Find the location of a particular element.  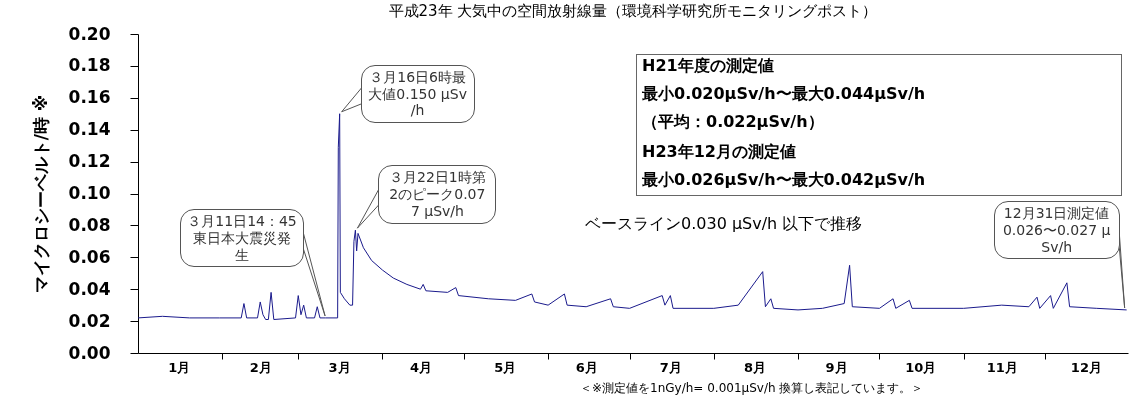

y-axis-title: マイクロシーベルト/時 ※ is located at coordinates (40, 194).